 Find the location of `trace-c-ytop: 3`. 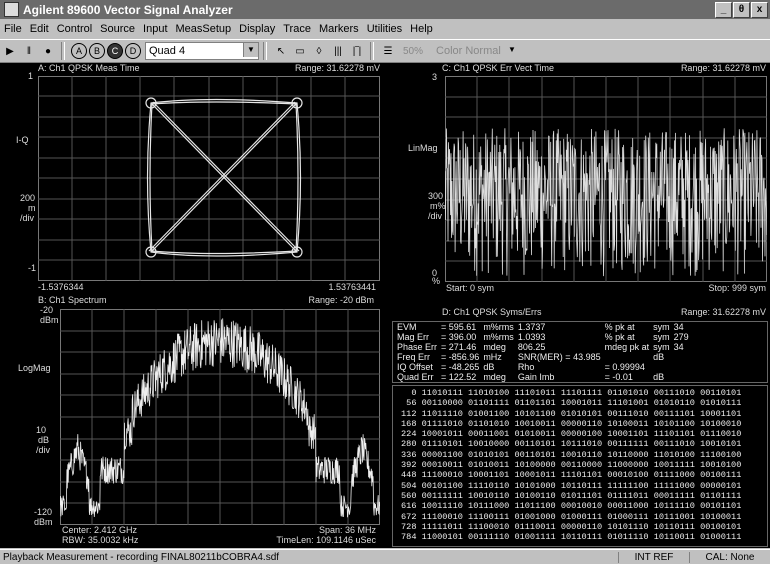

trace-c-ytop: 3 is located at coordinates (435, 77).